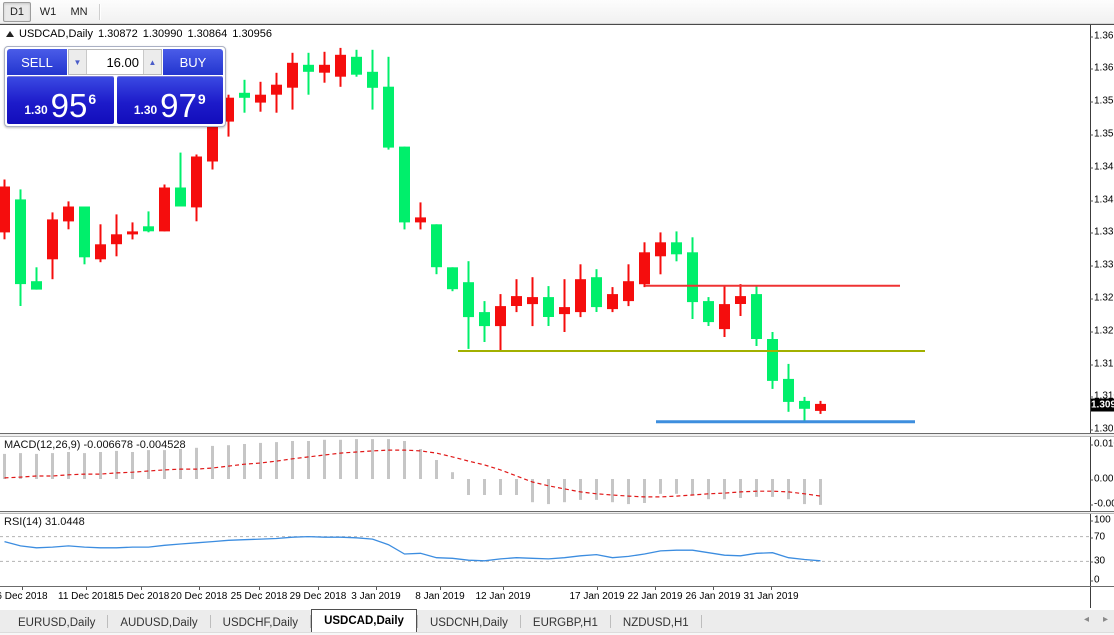  I want to click on chart-tab-eurgbp-h1: EURGBP,H1, so click(565, 622).